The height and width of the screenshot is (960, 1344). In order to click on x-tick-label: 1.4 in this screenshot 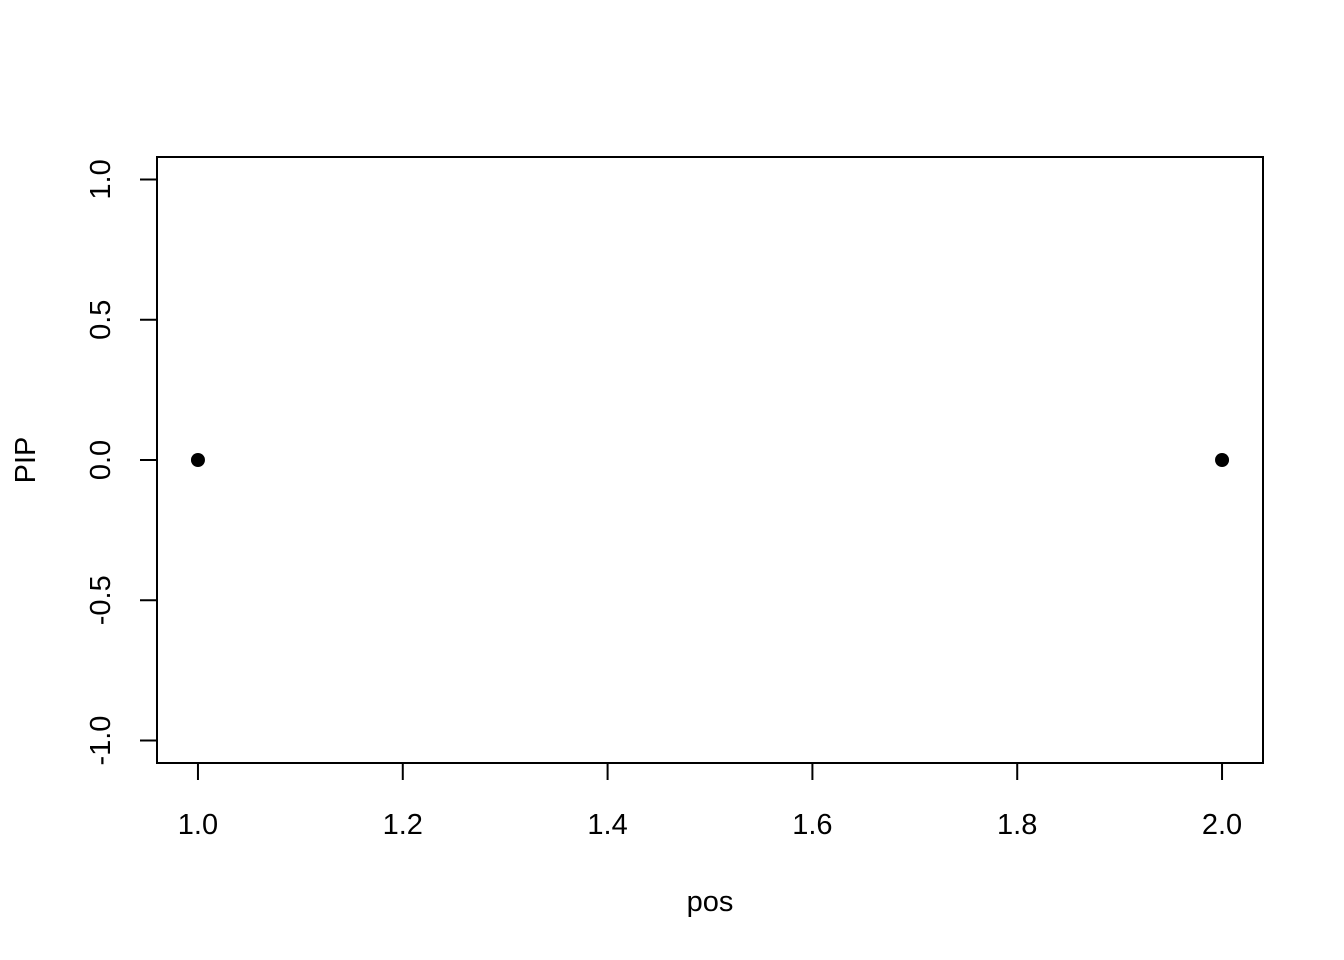, I will do `click(607, 825)`.